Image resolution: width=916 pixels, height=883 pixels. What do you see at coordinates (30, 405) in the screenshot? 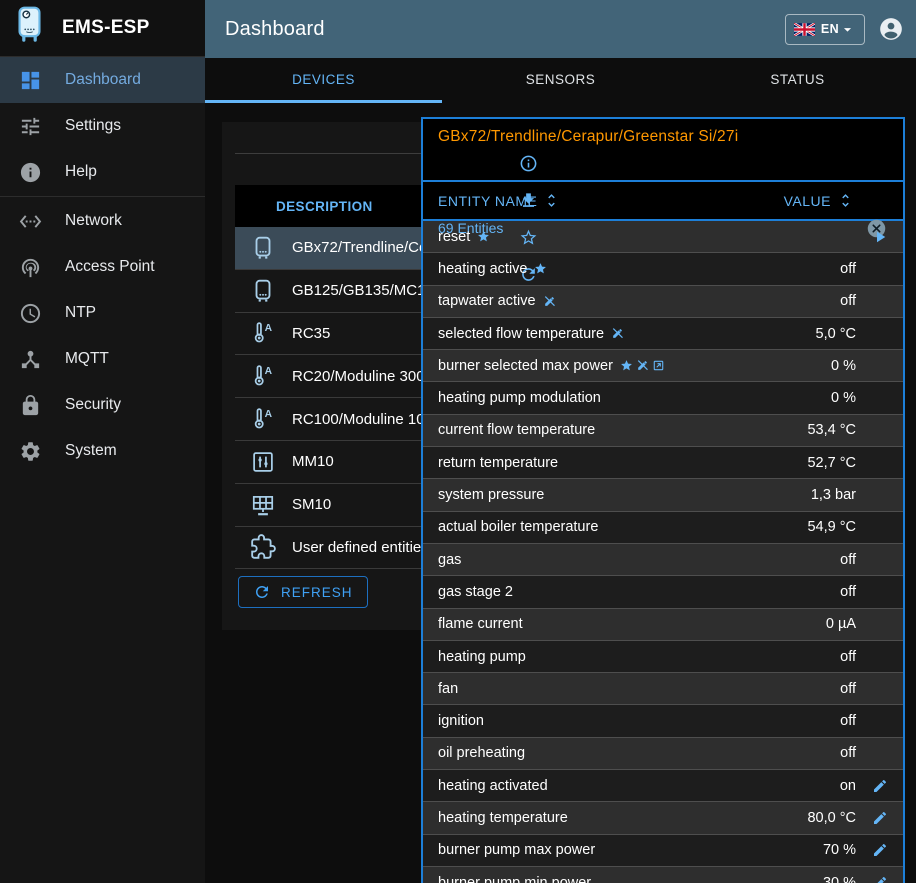
I see `security-icon` at bounding box center [30, 405].